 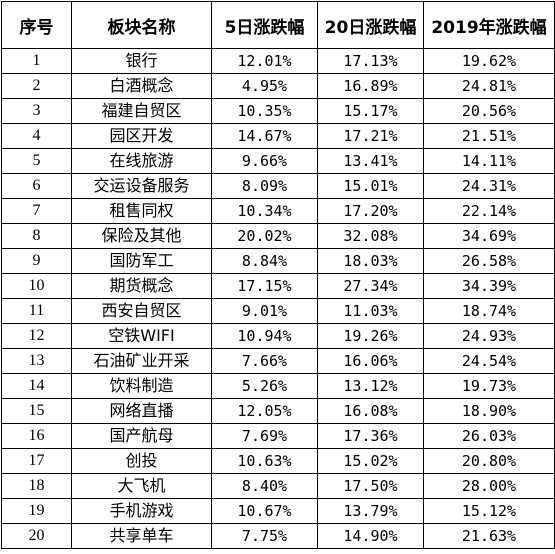 I want to click on table-row: 3 福建自贸区 10.35% 15.17% 20.56%, so click(x=278, y=111).